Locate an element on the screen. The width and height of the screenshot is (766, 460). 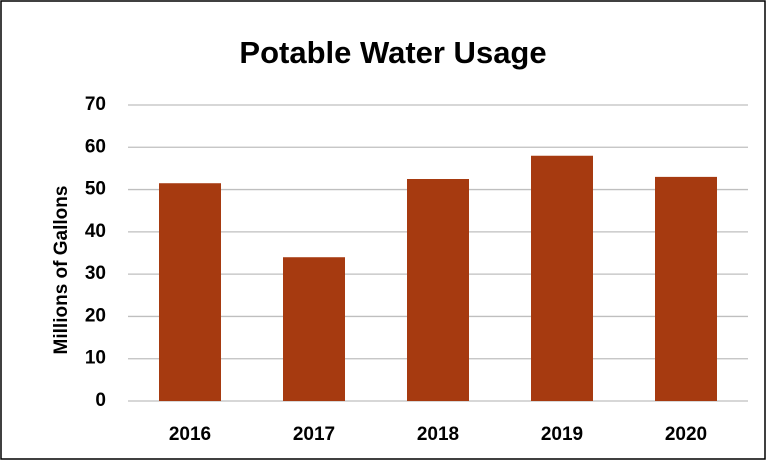
y-axis-title: Millions of Gallons is located at coordinates (61, 270).